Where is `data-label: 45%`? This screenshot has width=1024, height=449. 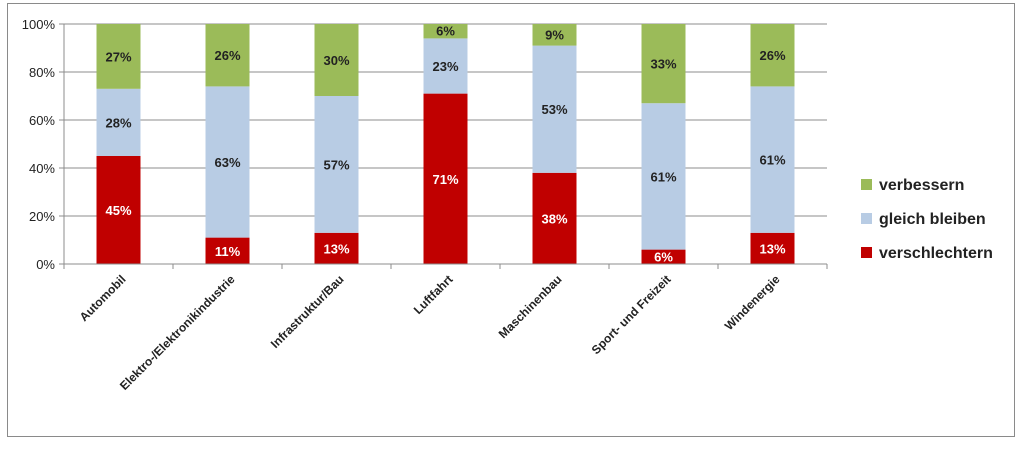 data-label: 45% is located at coordinates (118, 210).